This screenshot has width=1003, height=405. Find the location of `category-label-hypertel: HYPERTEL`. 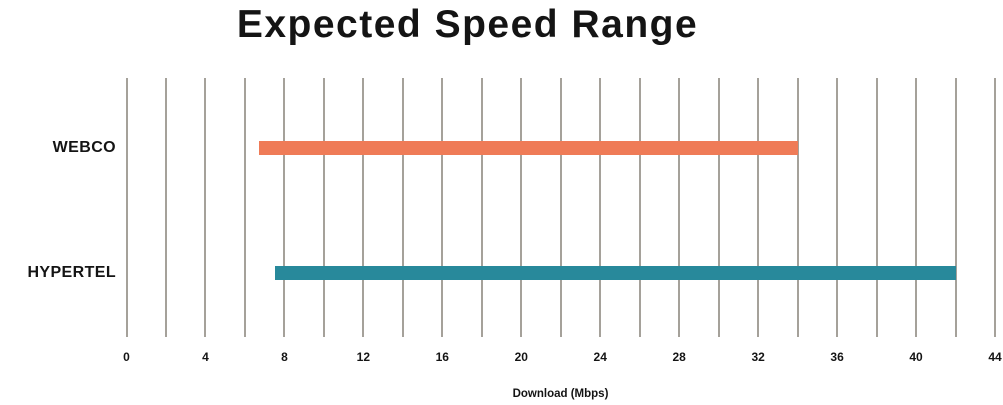

category-label-hypertel: HYPERTEL is located at coordinates (71, 272).